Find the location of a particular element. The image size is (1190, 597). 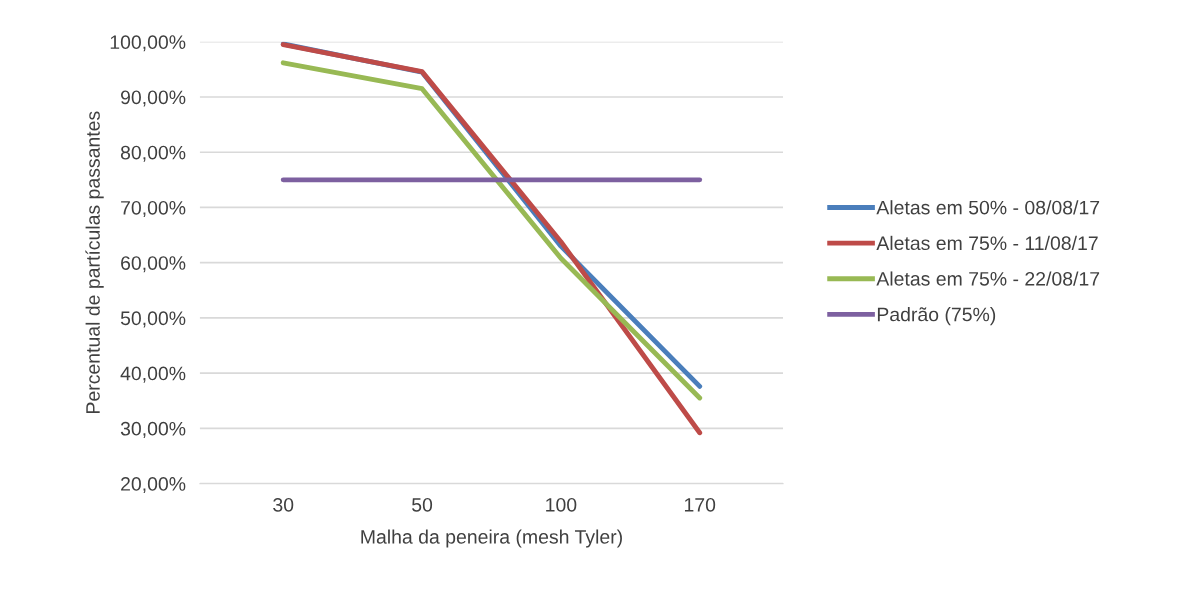

legend-label: Aletas em 50% - 08/08/17 is located at coordinates (988, 207).